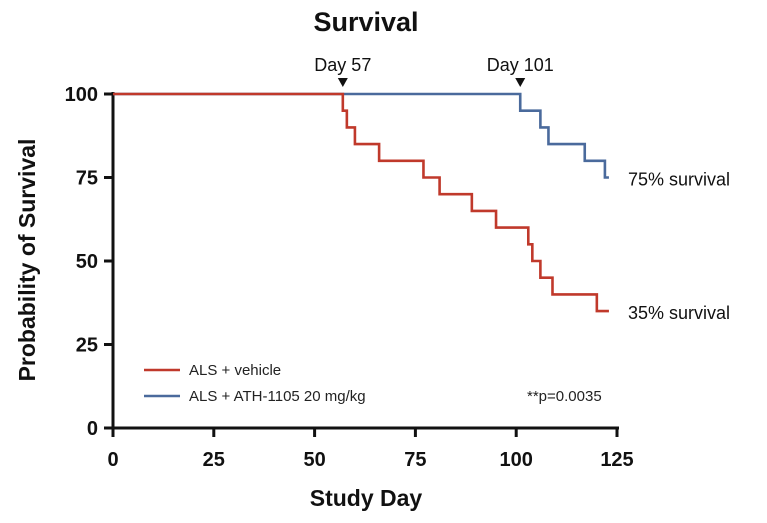  I want to click on x-tick-label: 75, so click(415, 460).